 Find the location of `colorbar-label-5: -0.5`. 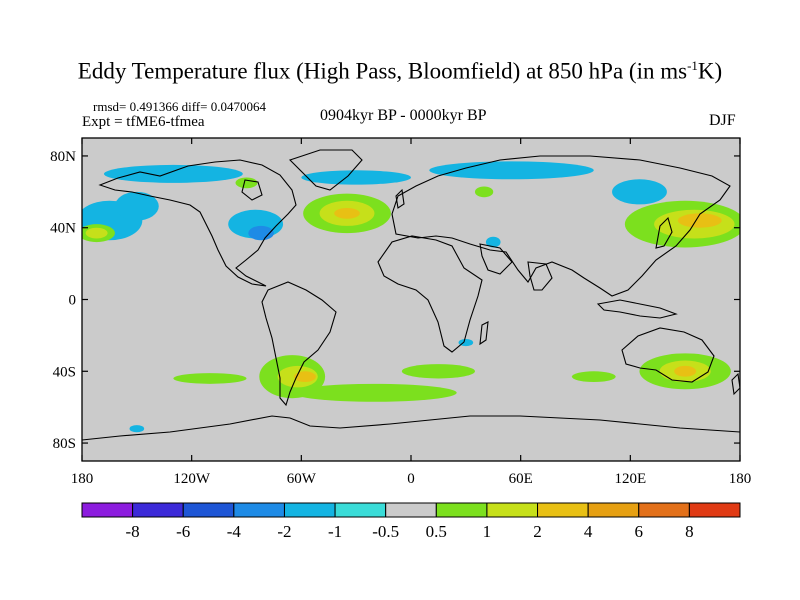

colorbar-label-5: -0.5 is located at coordinates (386, 531).